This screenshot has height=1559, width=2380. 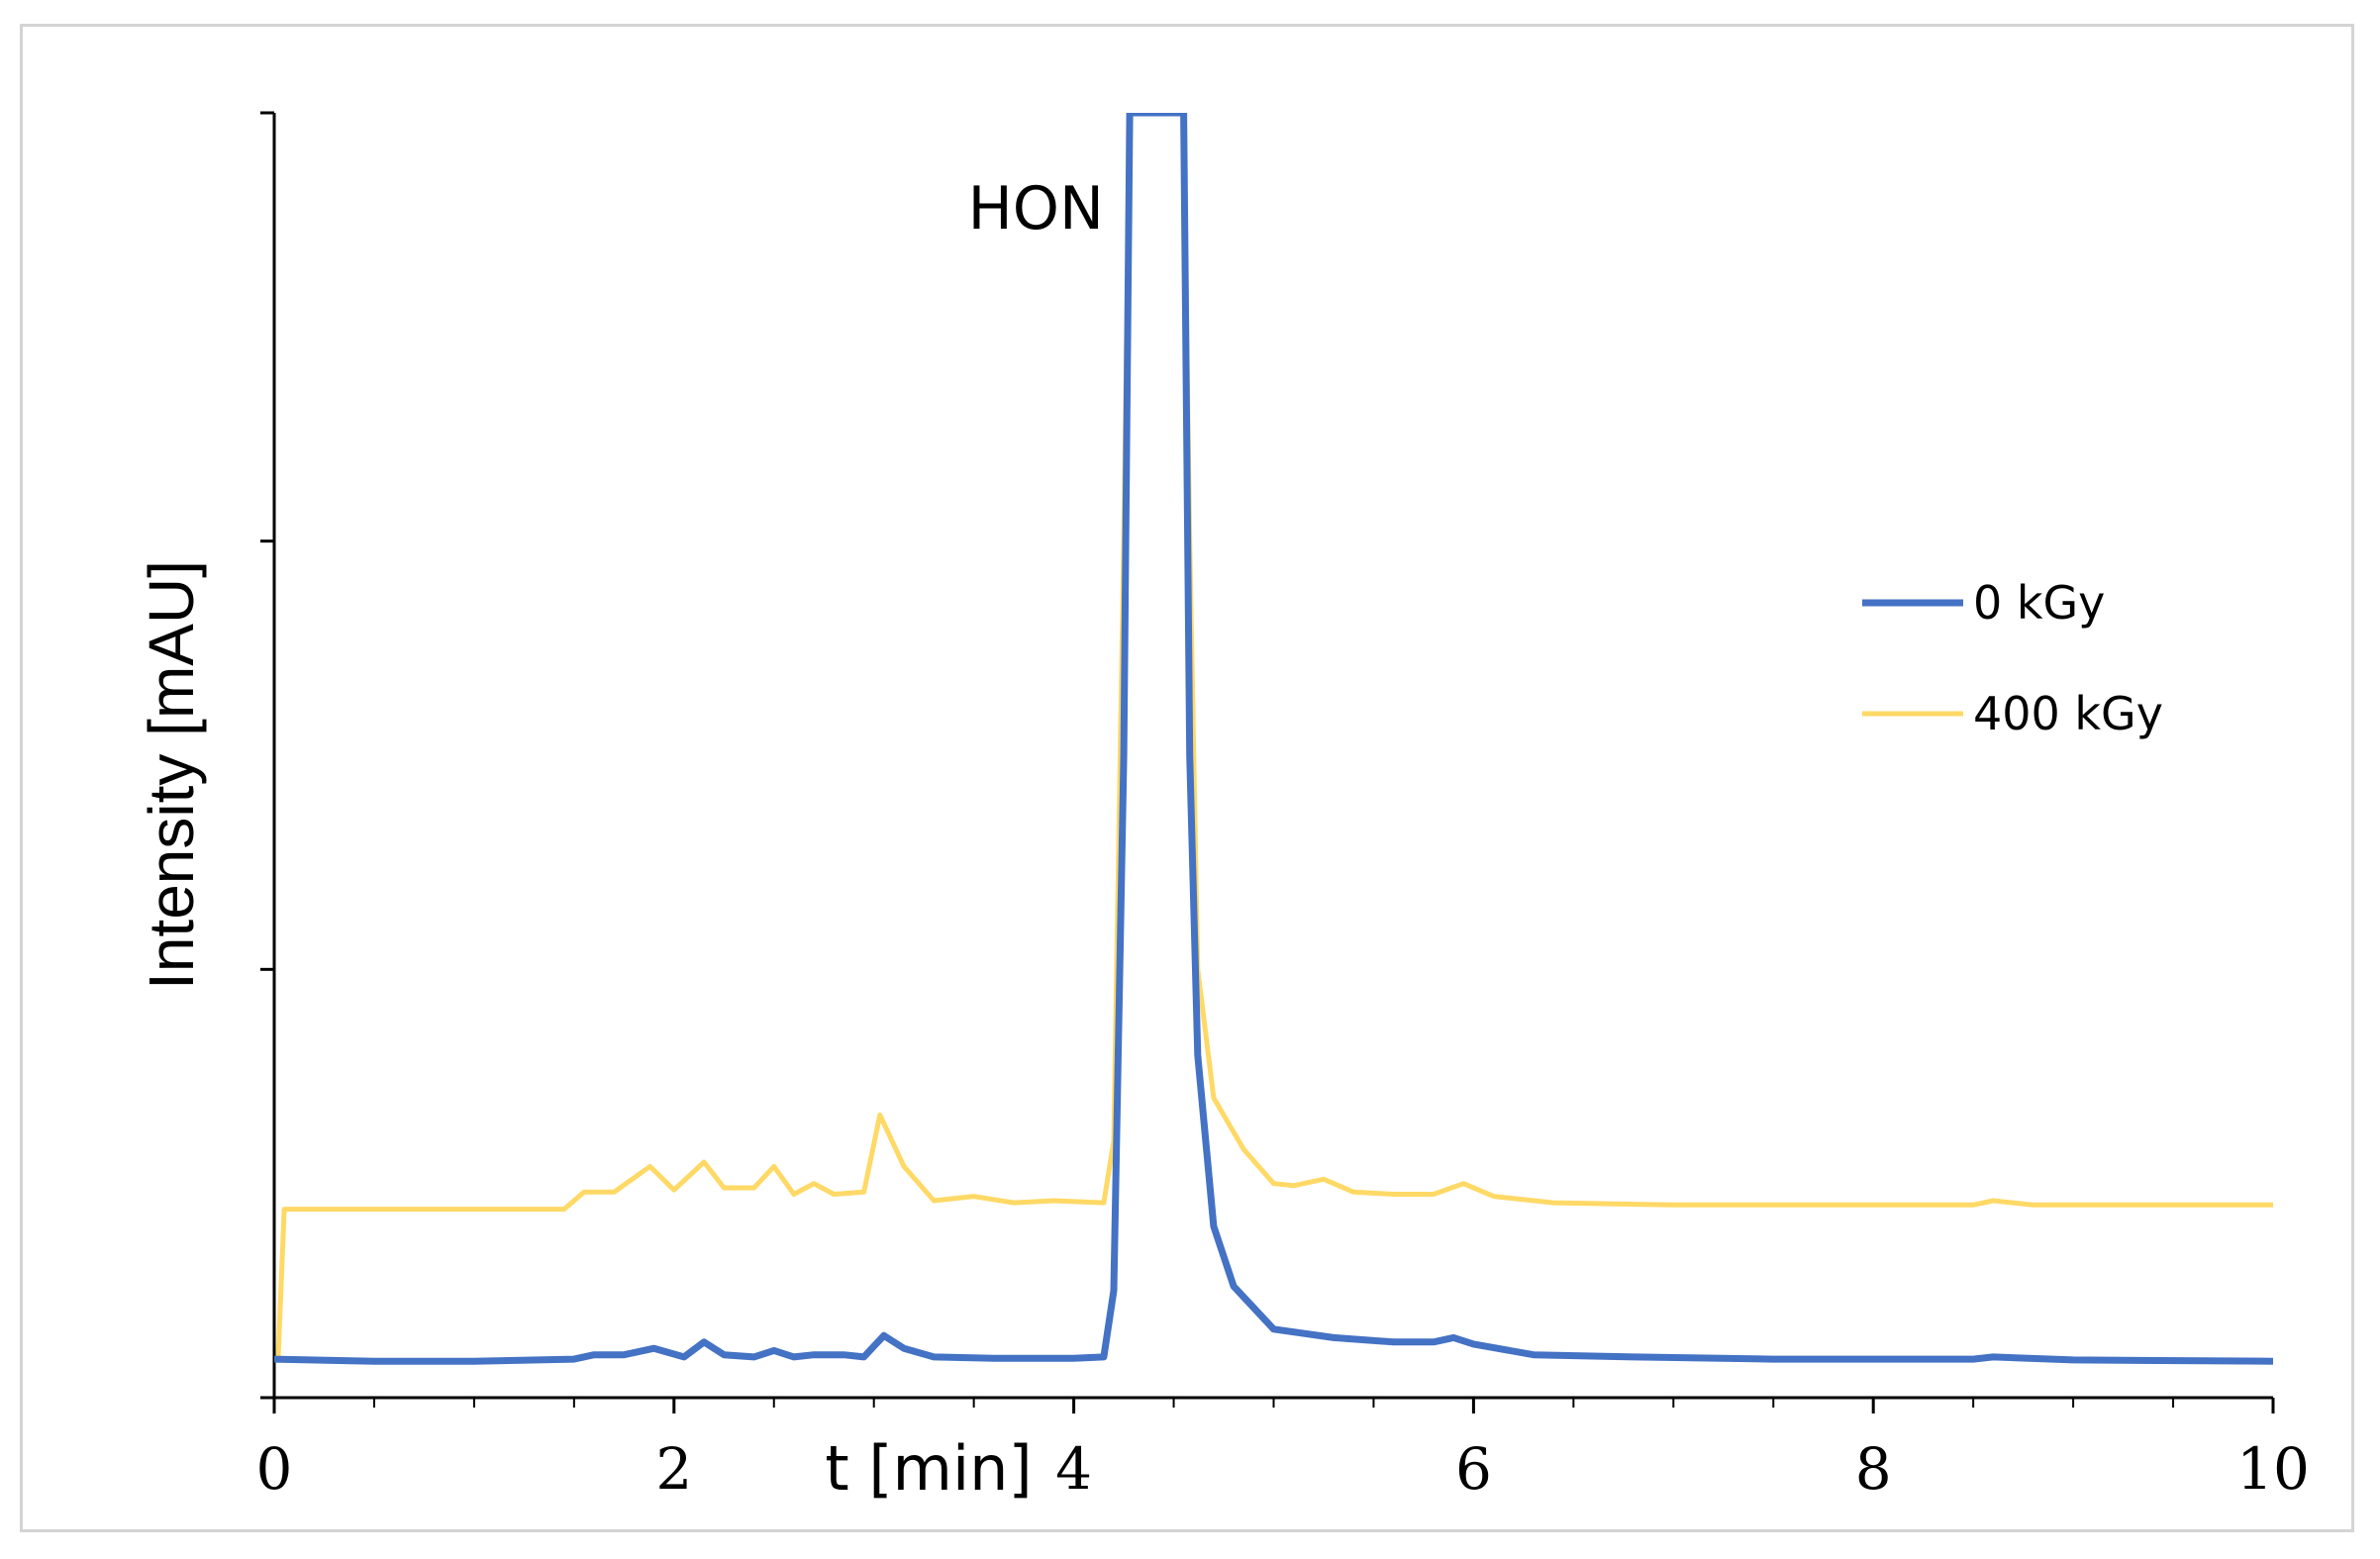 I want to click on legend-label: 0 kGy, so click(x=2039, y=603).